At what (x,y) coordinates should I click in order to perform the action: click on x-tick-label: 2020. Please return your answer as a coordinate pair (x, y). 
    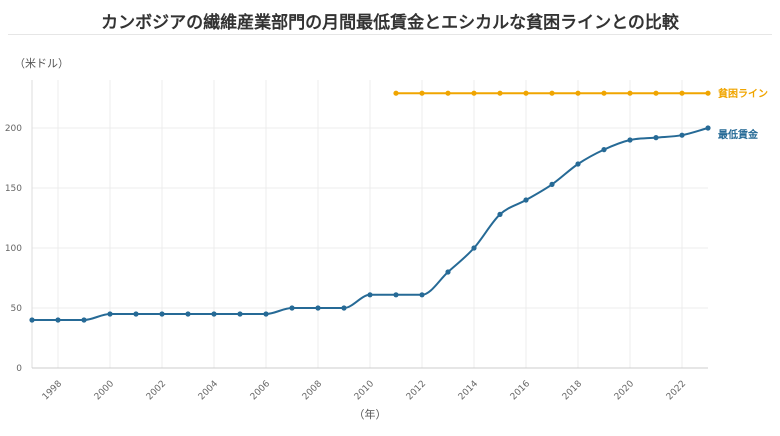
    Looking at the image, I should click on (624, 390).